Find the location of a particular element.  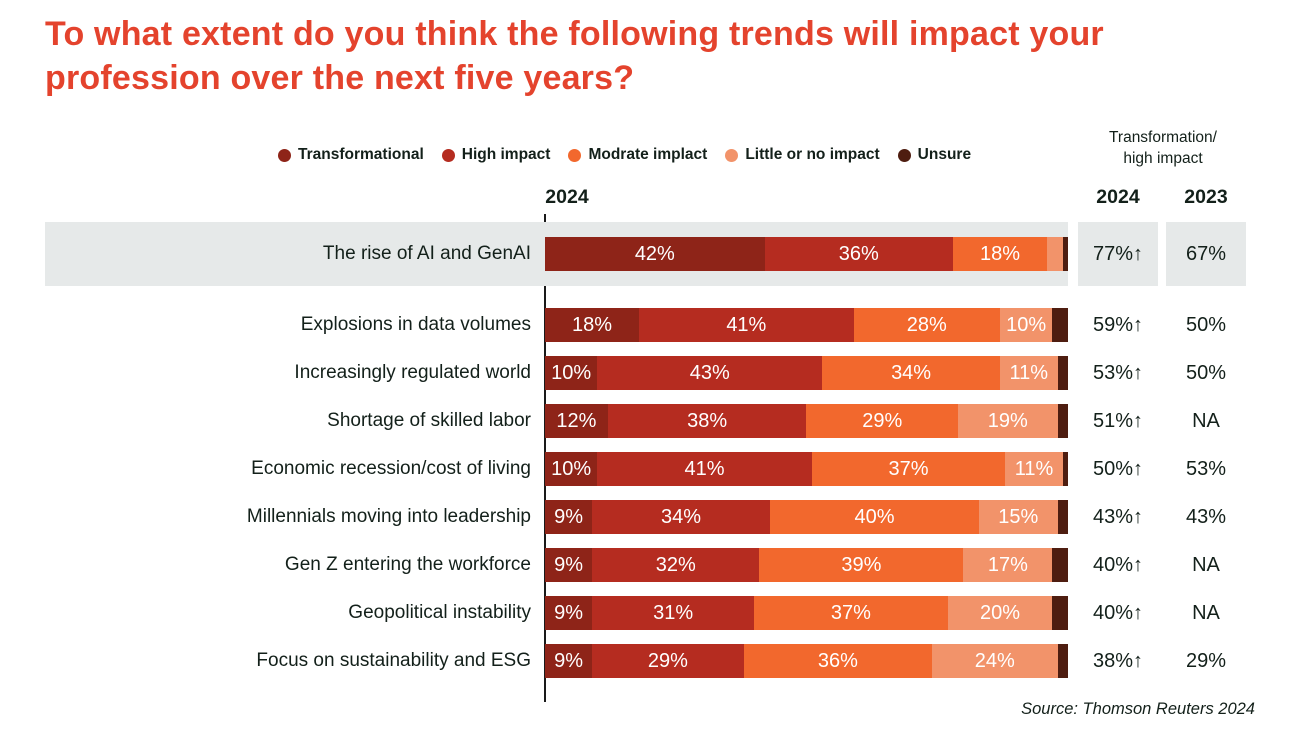

legend-item-transformational: Transformational is located at coordinates (351, 155).